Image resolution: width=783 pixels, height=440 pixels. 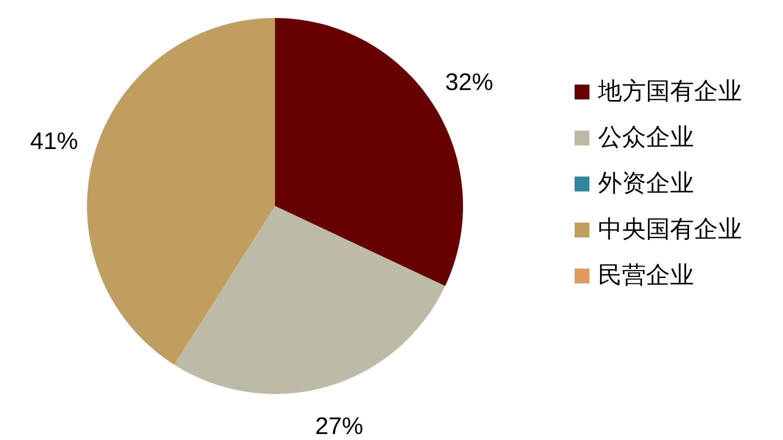 What do you see at coordinates (339, 426) in the screenshot?
I see `data-label: 27%` at bounding box center [339, 426].